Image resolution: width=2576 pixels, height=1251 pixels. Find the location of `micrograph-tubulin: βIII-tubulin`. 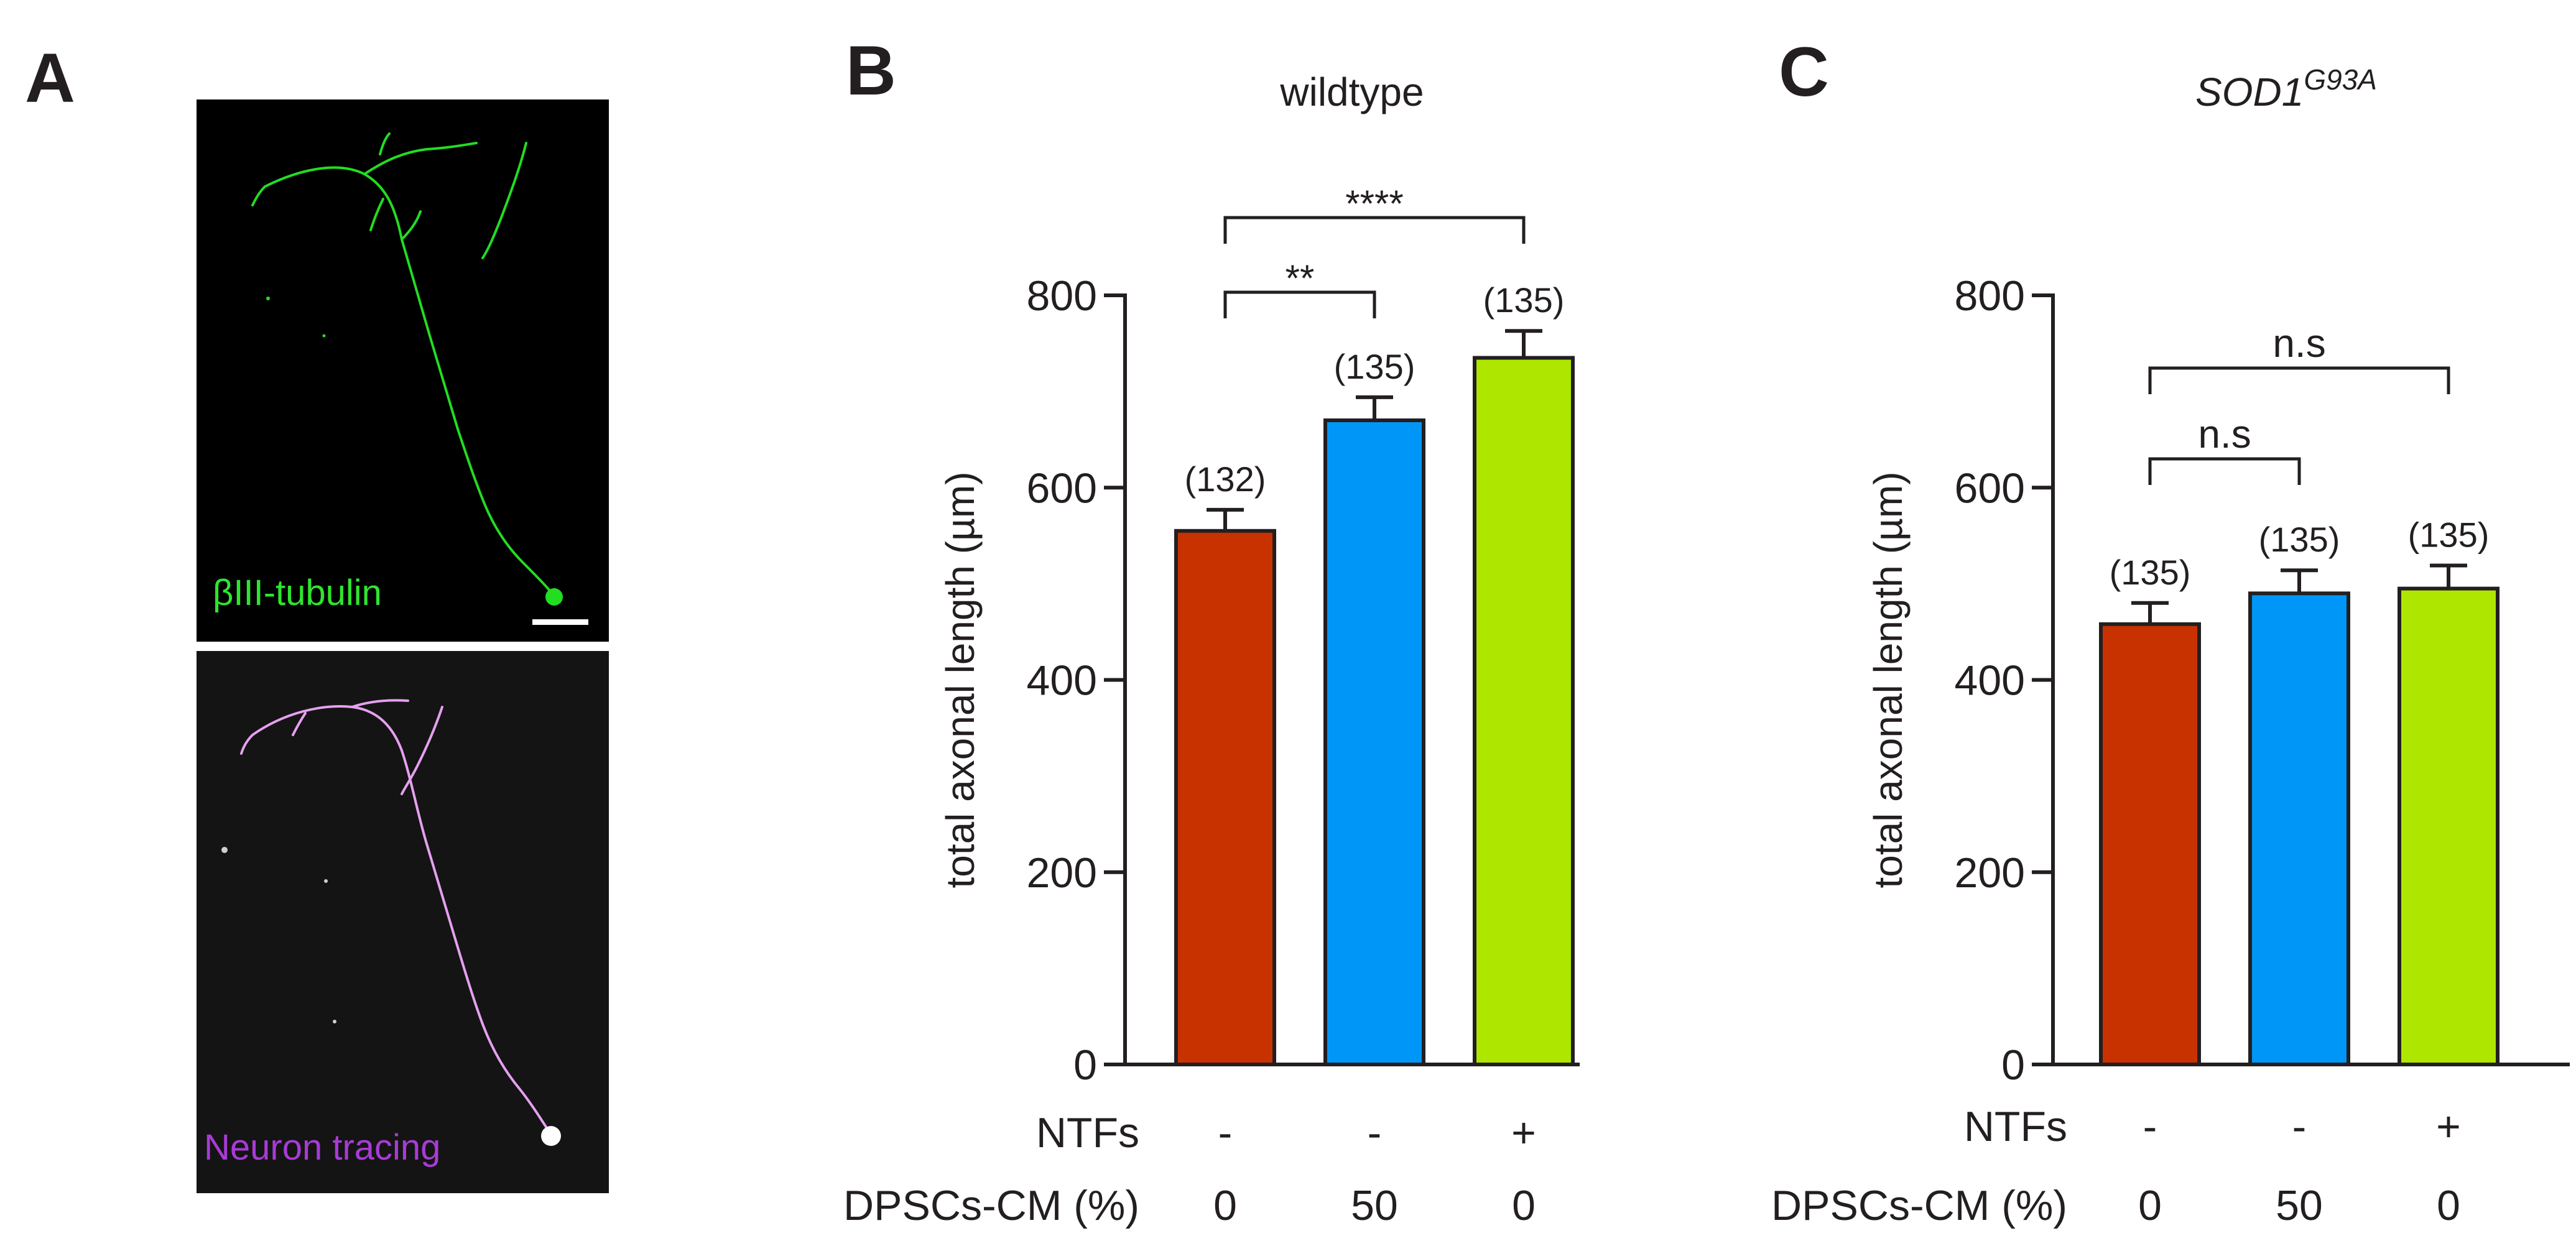

micrograph-tubulin: βIII-tubulin is located at coordinates (403, 370).